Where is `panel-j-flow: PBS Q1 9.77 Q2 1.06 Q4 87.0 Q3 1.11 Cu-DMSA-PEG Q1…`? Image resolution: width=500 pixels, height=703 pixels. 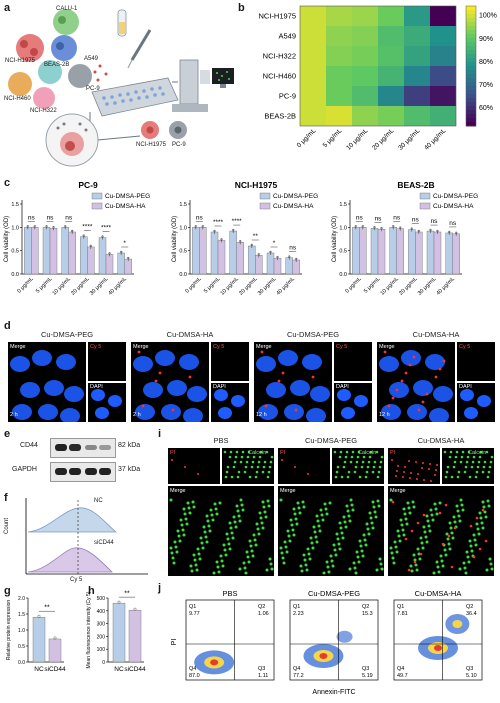
panel-j-flow: PBS Q1 9.77 Q2 1.06 Q4 87.0 Q3 1.11 Cu-DMSA-PEG Q1… is located at coordinates (334, 643).